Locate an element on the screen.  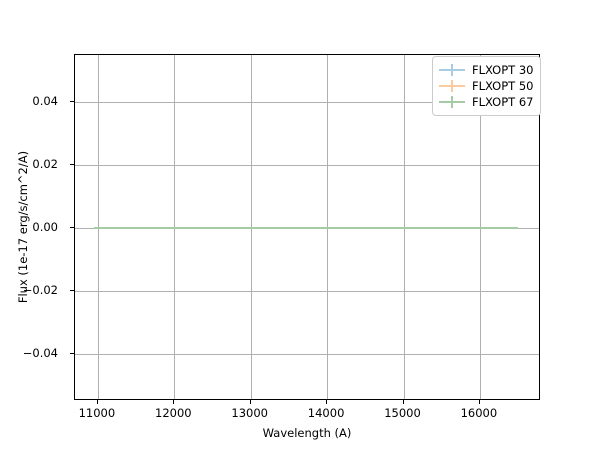
legend-label: FLXOPT 67 is located at coordinates (503, 102).